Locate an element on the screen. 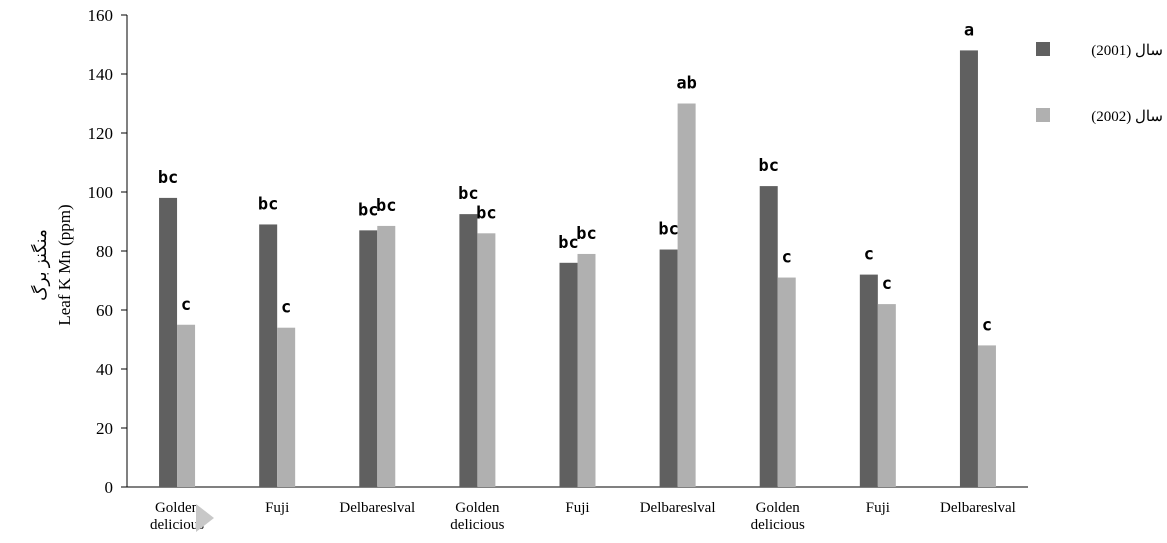 This screenshot has height=543, width=1167. y-tick-label: 160 is located at coordinates (101, 15).